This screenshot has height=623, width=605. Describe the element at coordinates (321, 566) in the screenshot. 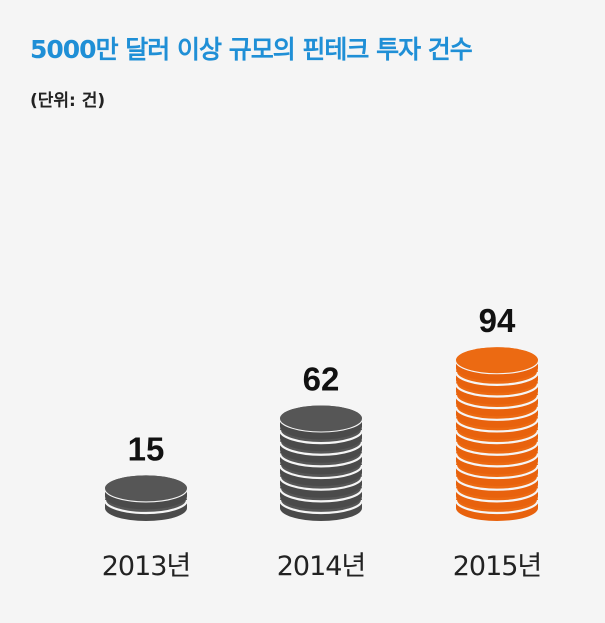

I see `category-label: 2014년` at that location.